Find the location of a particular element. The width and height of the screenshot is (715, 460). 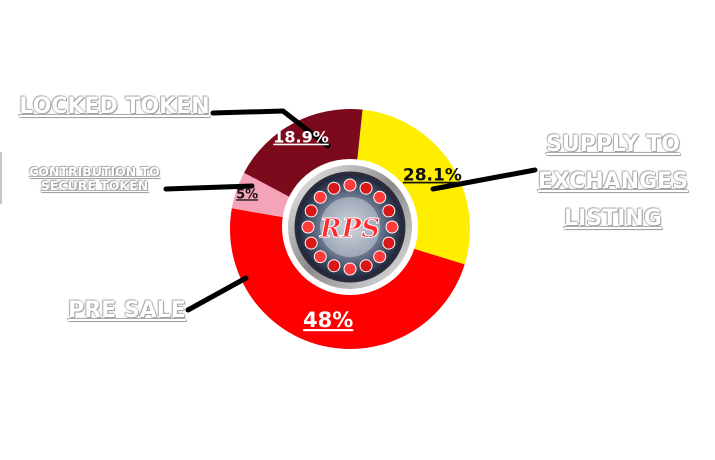

callout-line-contrib is located at coordinates (209, 187).